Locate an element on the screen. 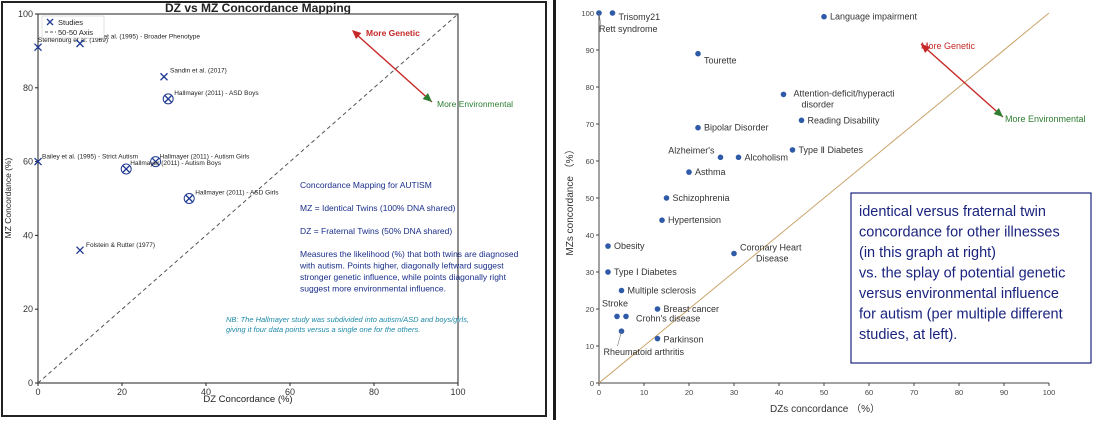  right-point-label: Breast cancer is located at coordinates (692, 309).